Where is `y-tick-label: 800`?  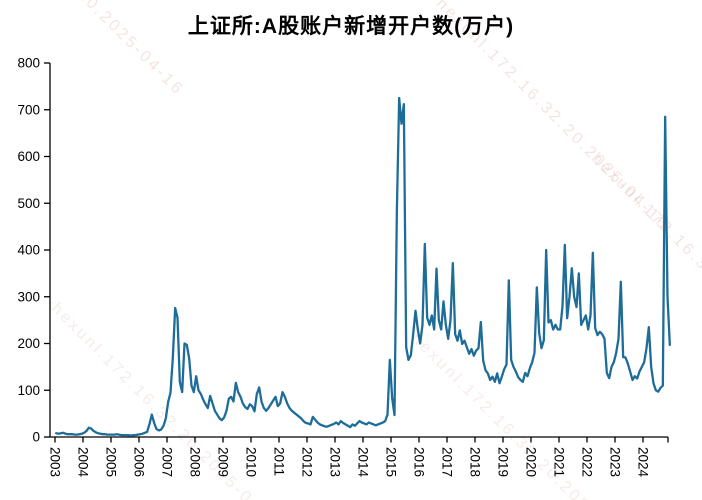
y-tick-label: 800 is located at coordinates (28, 63).